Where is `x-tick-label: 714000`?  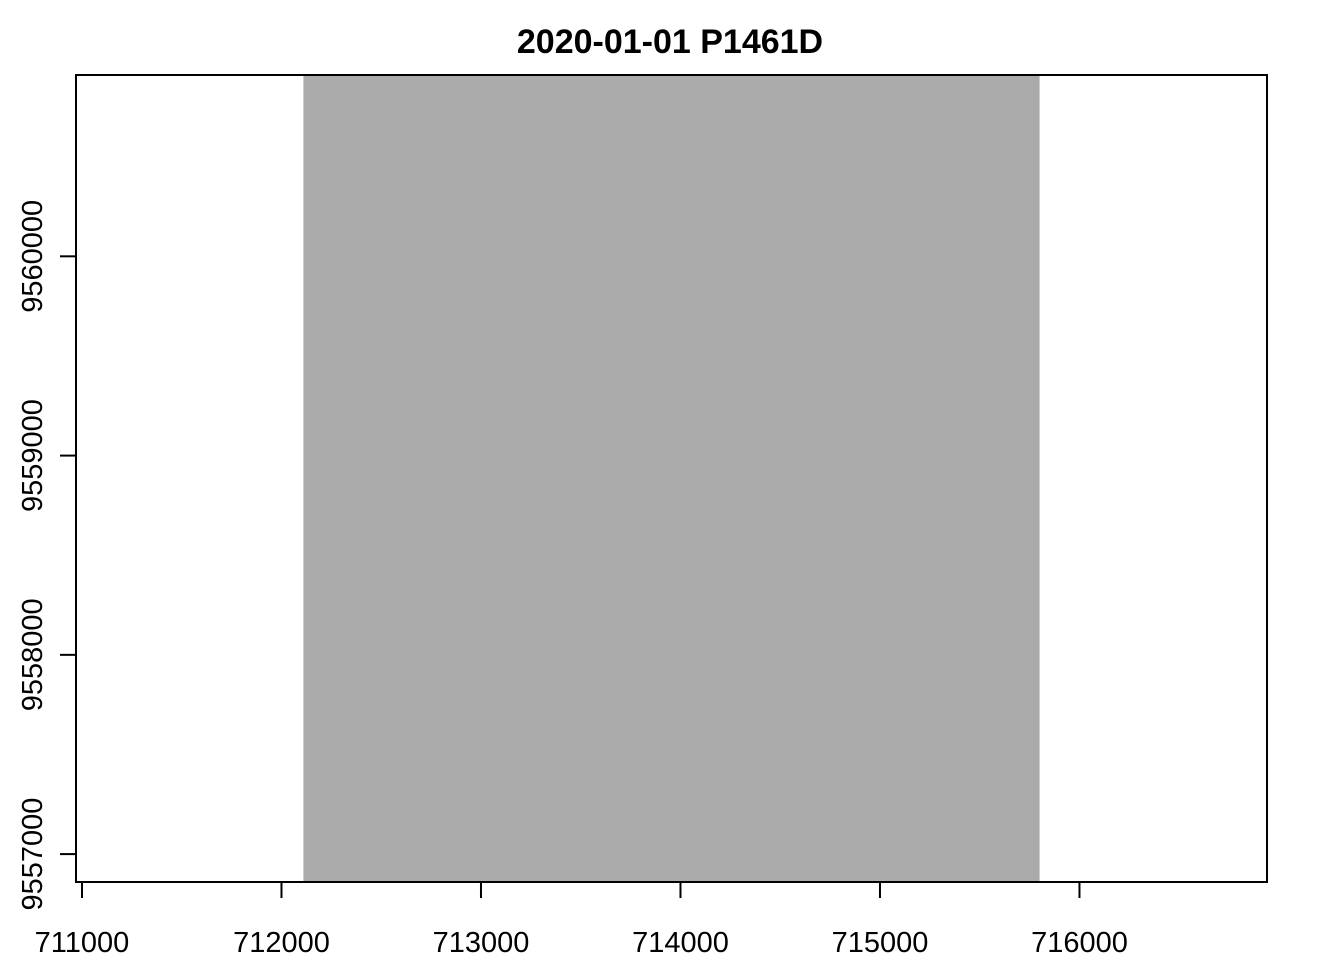
x-tick-label: 714000 is located at coordinates (680, 943).